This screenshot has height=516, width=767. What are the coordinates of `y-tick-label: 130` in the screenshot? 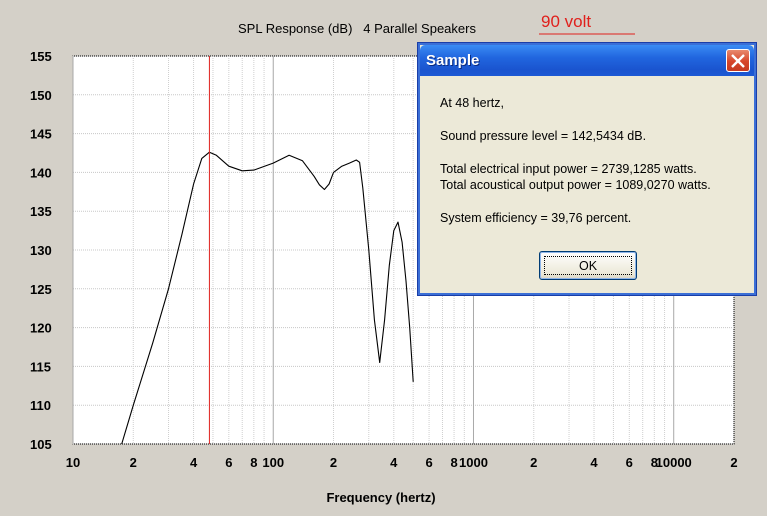 It's located at (41, 250).